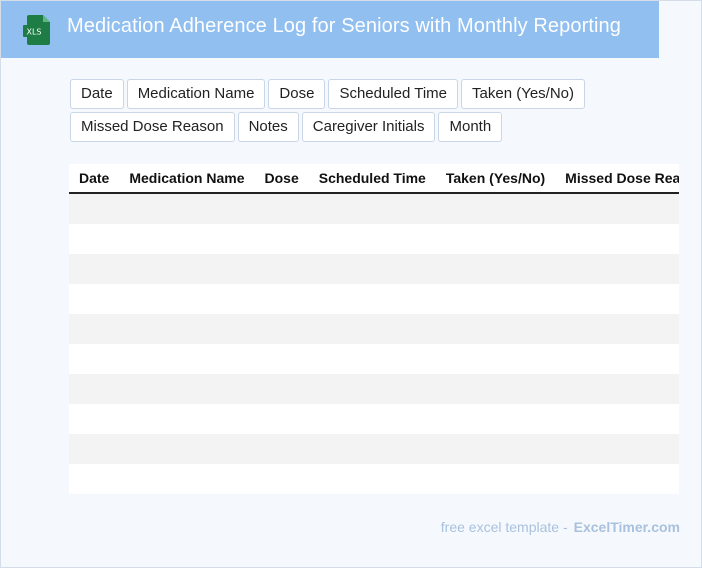 The width and height of the screenshot is (702, 568). Describe the element at coordinates (33, 32) in the screenshot. I see `xls-icon-label: XLS` at that location.